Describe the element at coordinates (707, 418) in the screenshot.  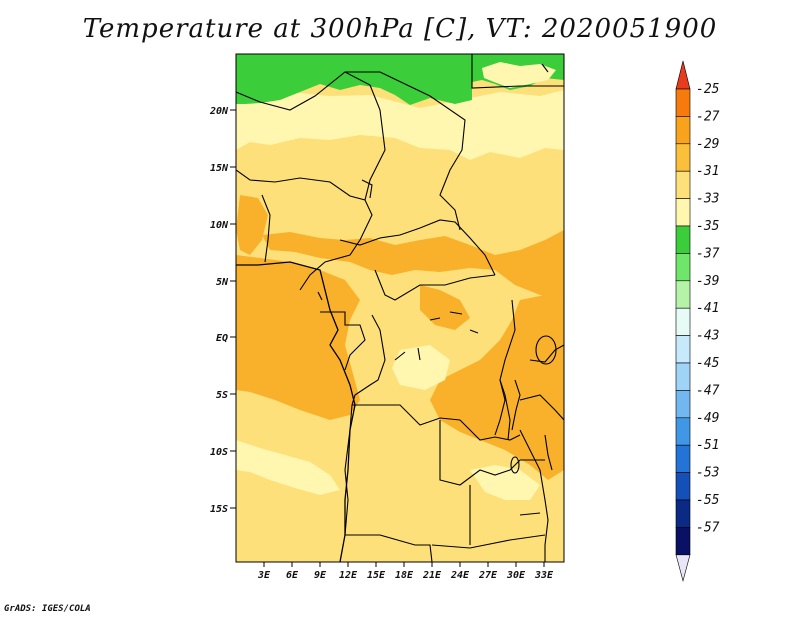
I see `colorbar-label: -49` at that location.